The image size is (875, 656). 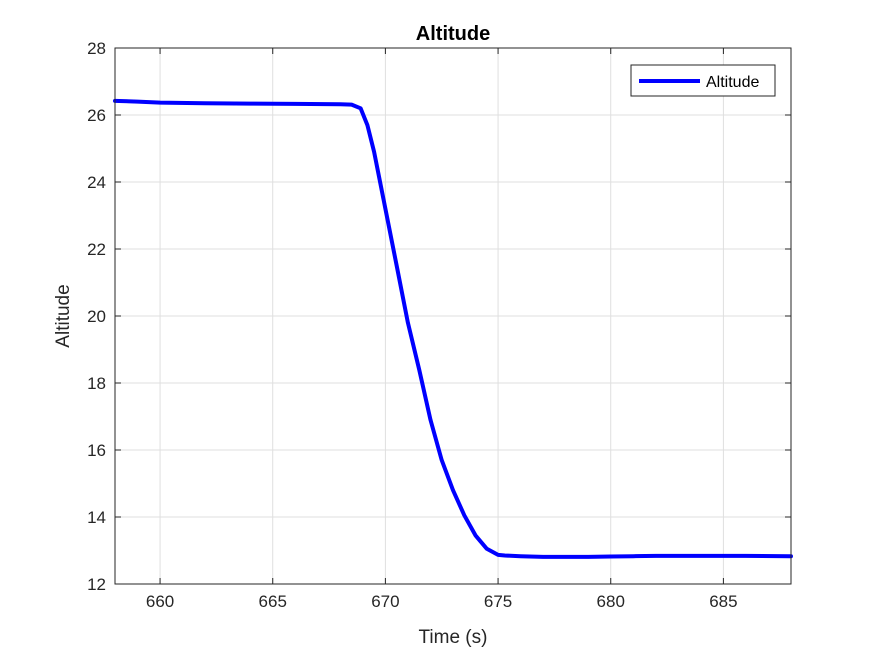 What do you see at coordinates (96, 316) in the screenshot?
I see `y-tick-label: 20` at bounding box center [96, 316].